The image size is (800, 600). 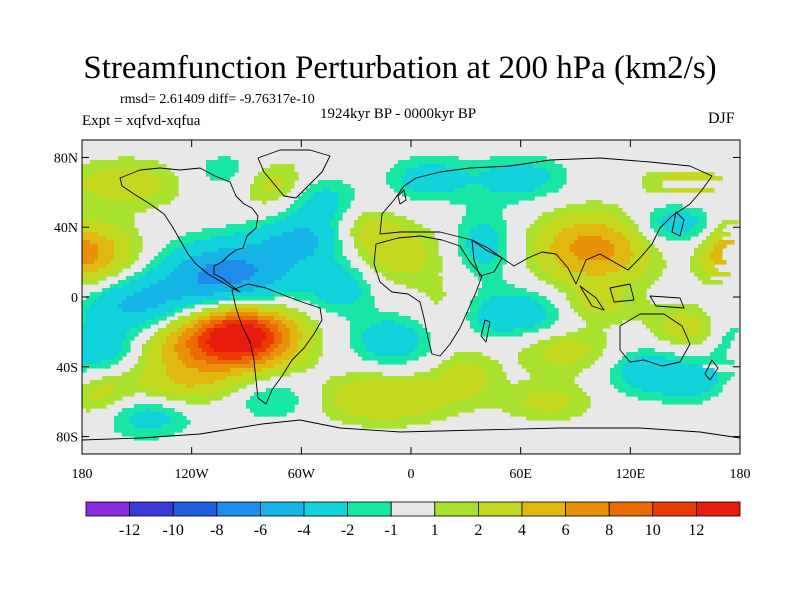 I want to click on colorbar-label: -2, so click(x=347, y=530).